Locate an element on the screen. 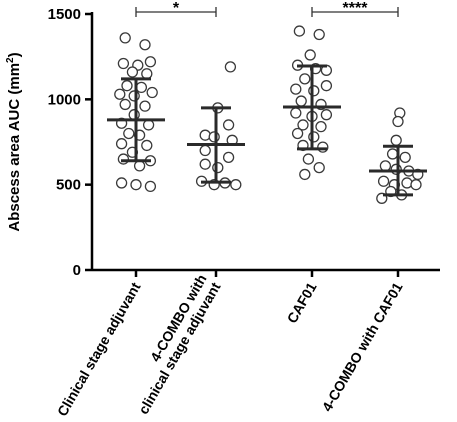  y-axis-title: Abscess area AUC (mm2) is located at coordinates (14, 141).